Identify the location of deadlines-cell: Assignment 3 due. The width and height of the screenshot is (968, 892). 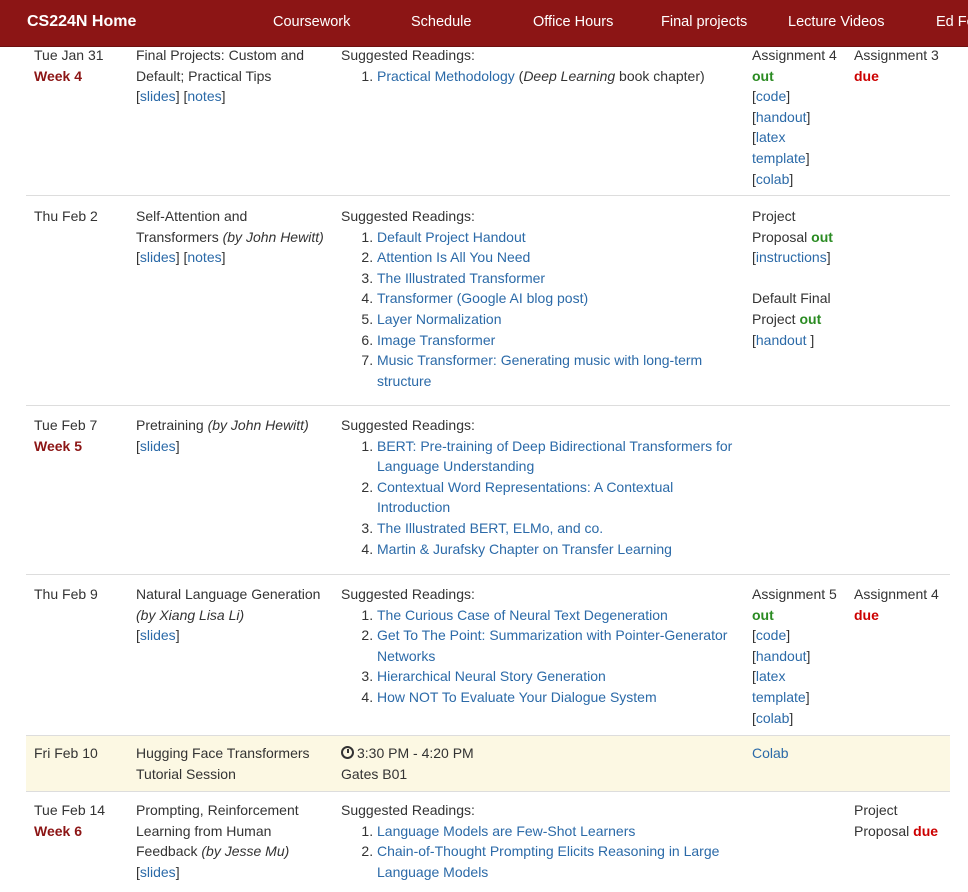
(904, 65).